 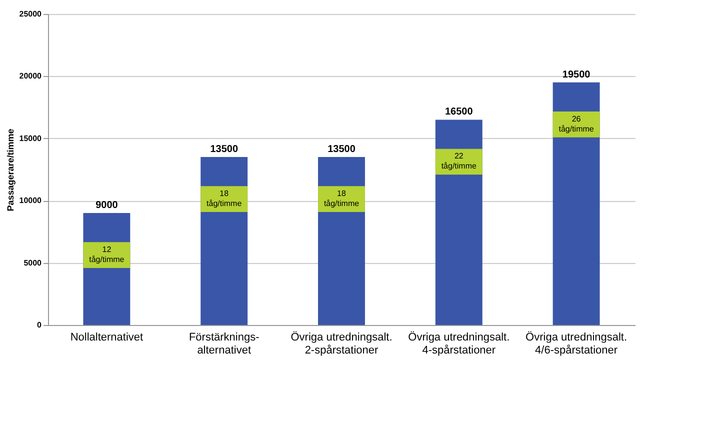 What do you see at coordinates (459, 343) in the screenshot?
I see `x-tick-label: Övriga utredningsalt. 4-spårstationer` at bounding box center [459, 343].